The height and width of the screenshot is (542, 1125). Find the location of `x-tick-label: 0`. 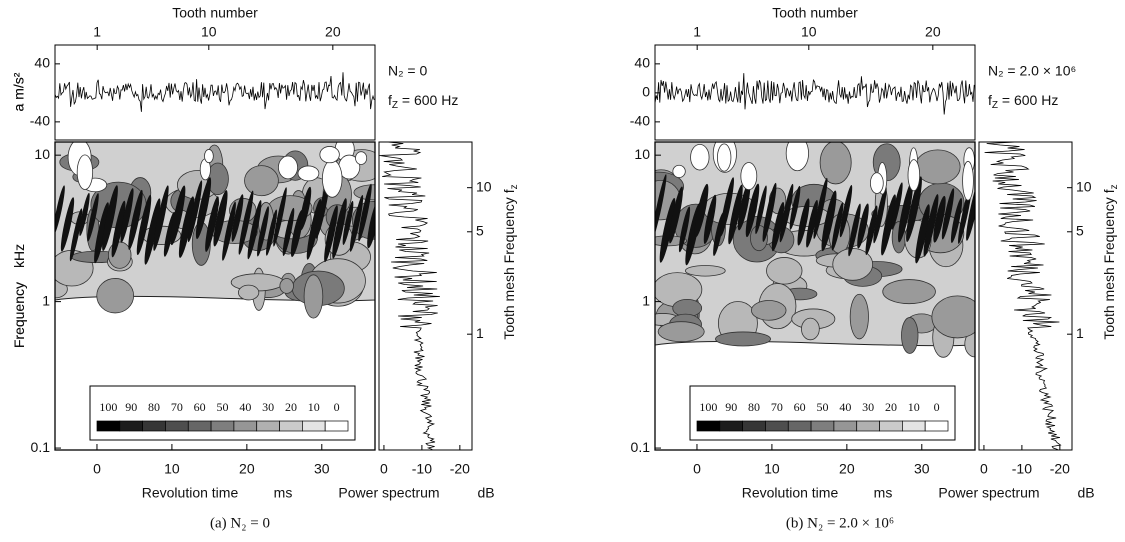

x-tick-label: 0 is located at coordinates (697, 469).